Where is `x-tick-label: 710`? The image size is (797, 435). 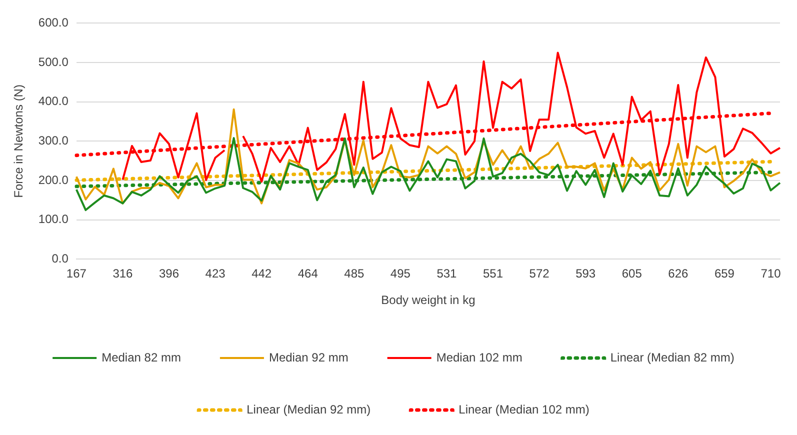 x-tick-label: 710 is located at coordinates (771, 273).